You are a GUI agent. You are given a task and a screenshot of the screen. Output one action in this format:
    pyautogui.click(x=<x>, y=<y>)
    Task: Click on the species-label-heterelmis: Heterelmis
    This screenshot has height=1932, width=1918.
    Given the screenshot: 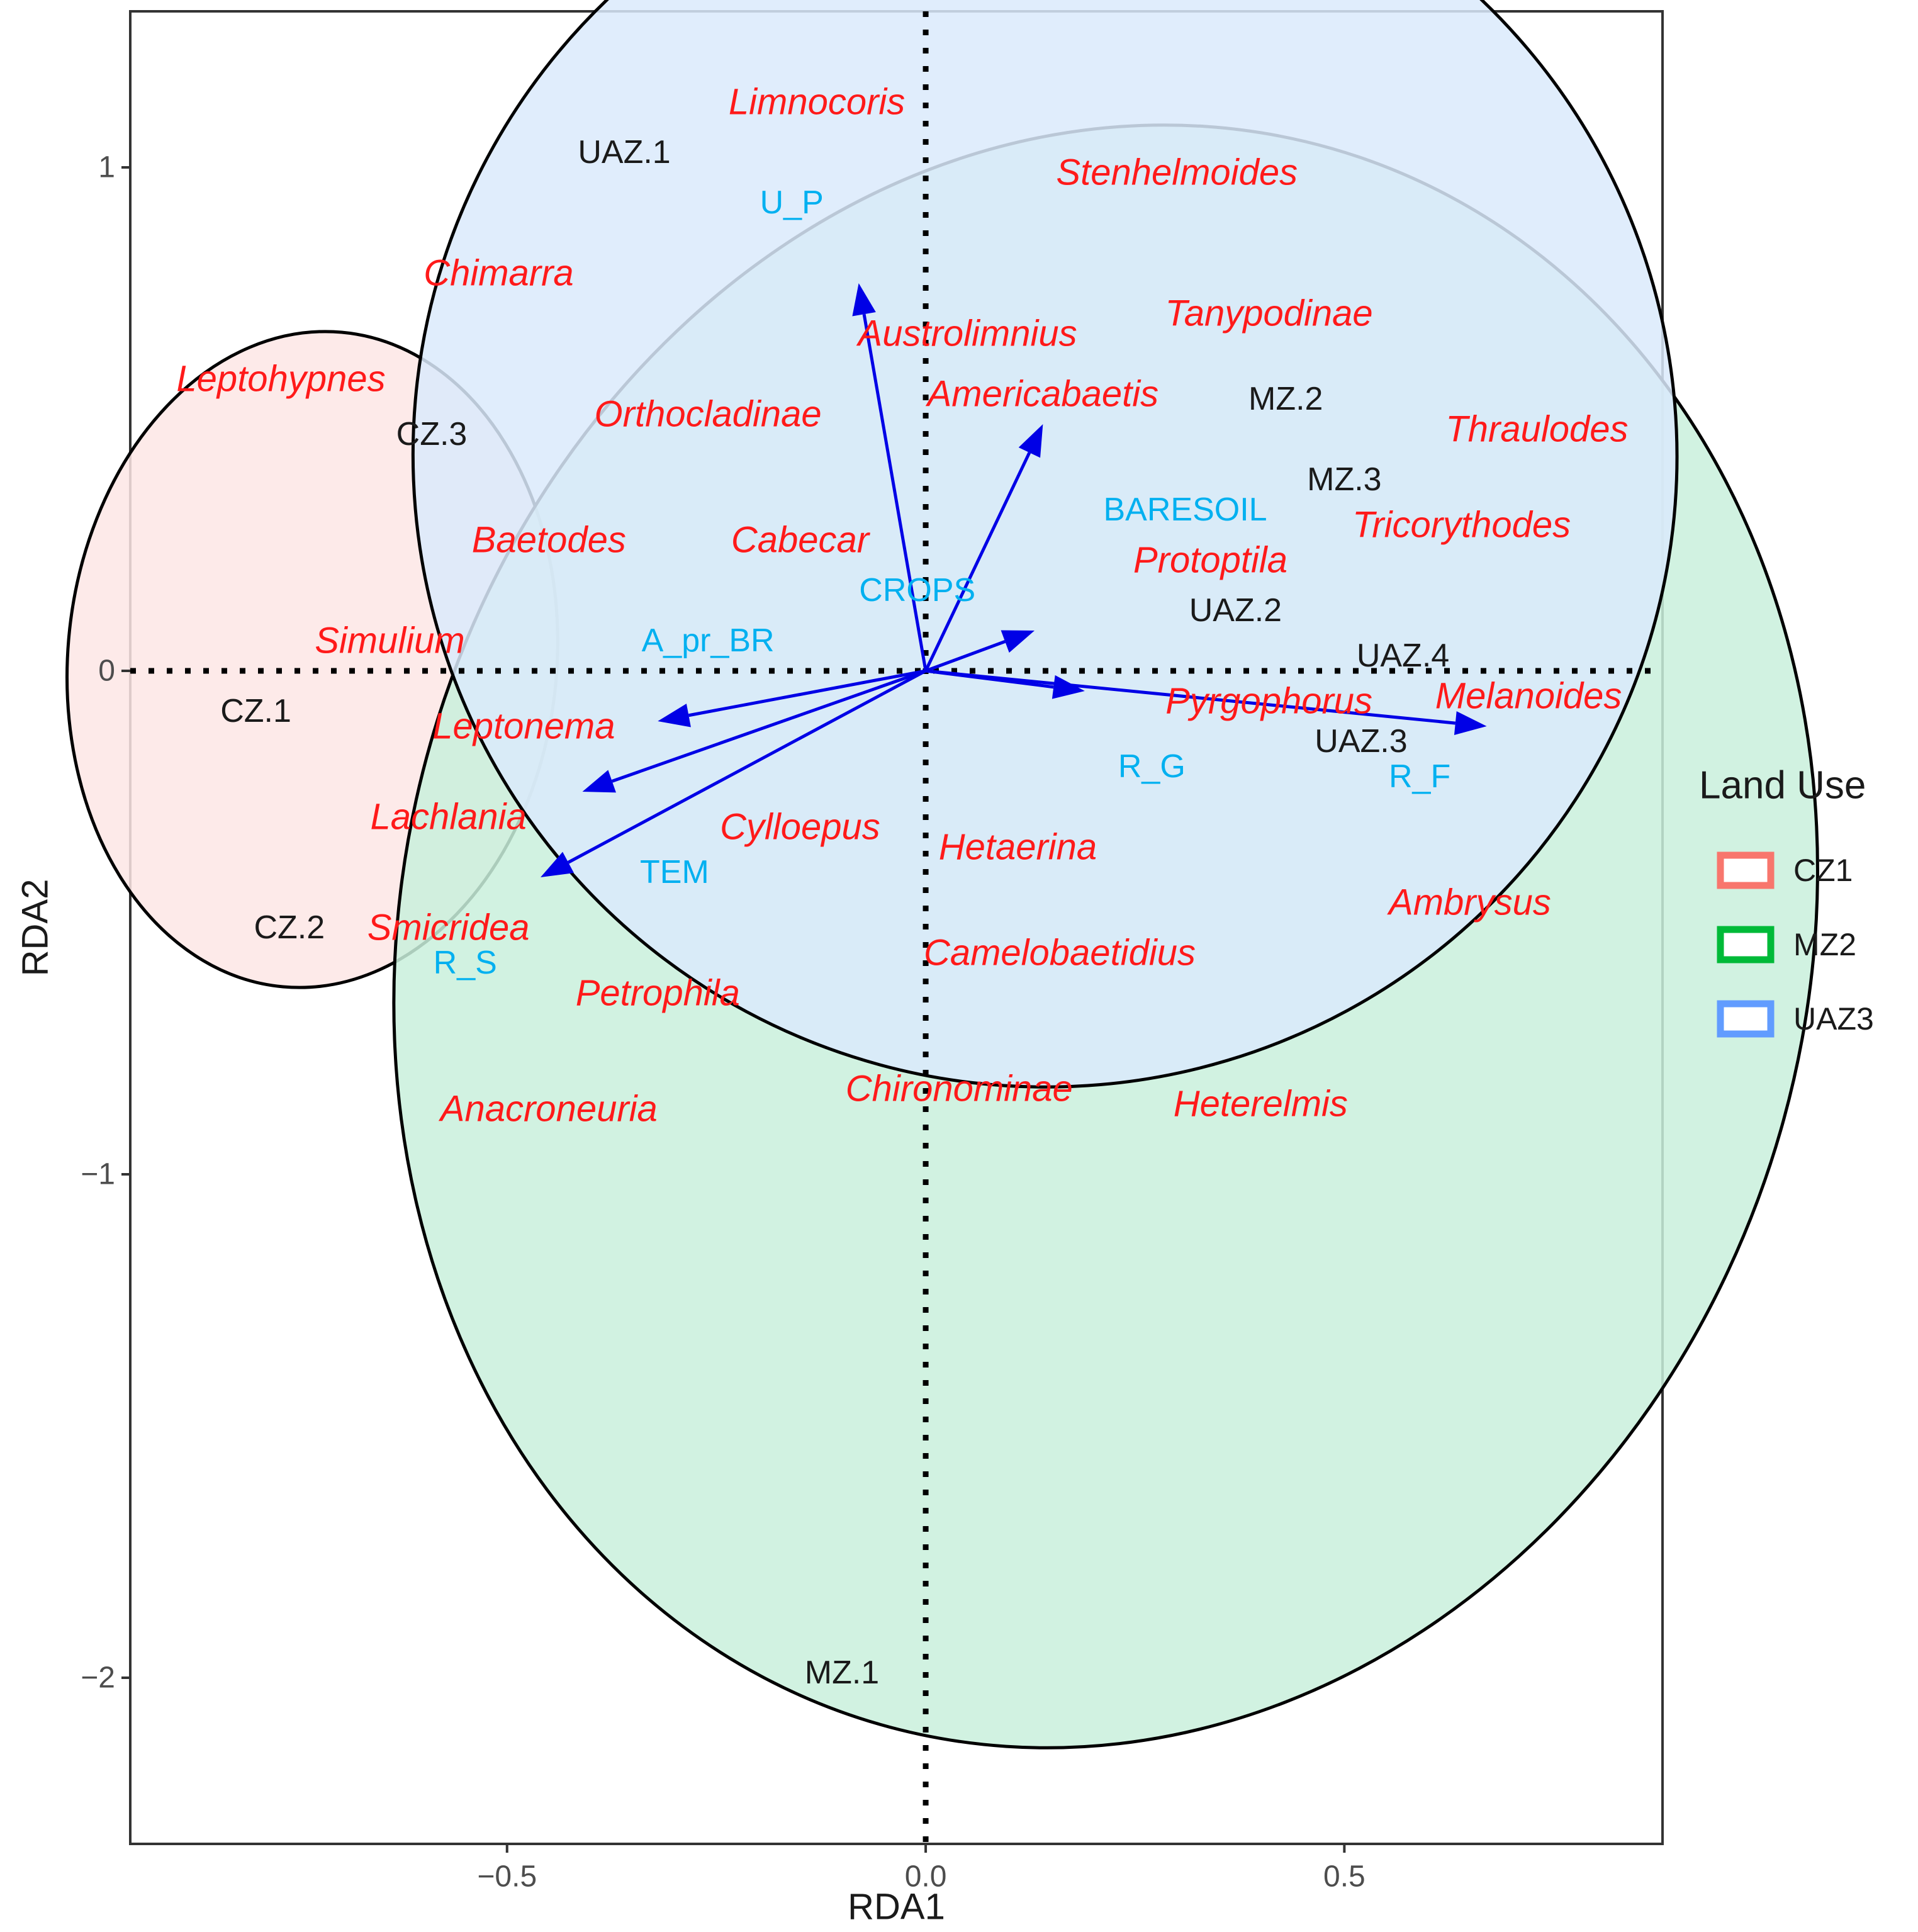 What is the action you would take?
    pyautogui.click(x=1261, y=1104)
    